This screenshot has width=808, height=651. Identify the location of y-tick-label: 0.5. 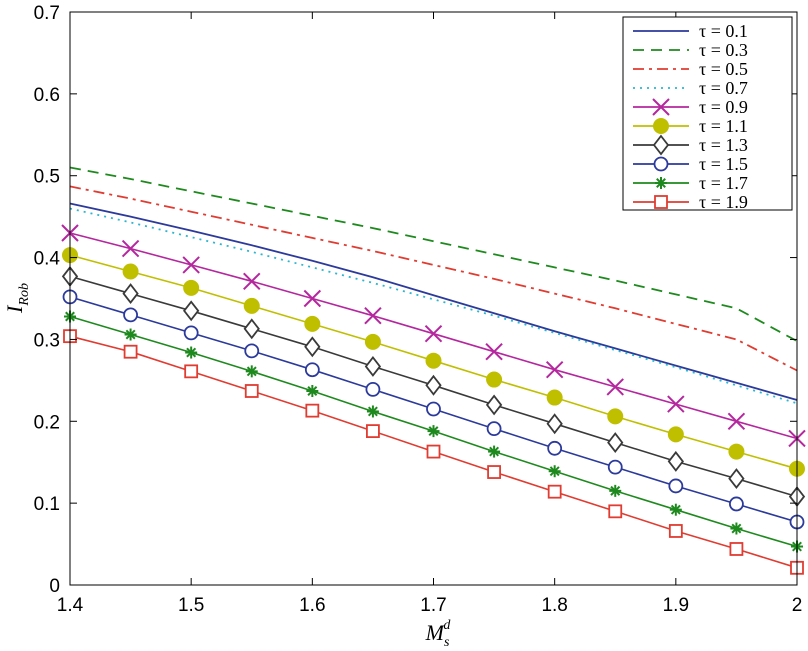
(47, 177).